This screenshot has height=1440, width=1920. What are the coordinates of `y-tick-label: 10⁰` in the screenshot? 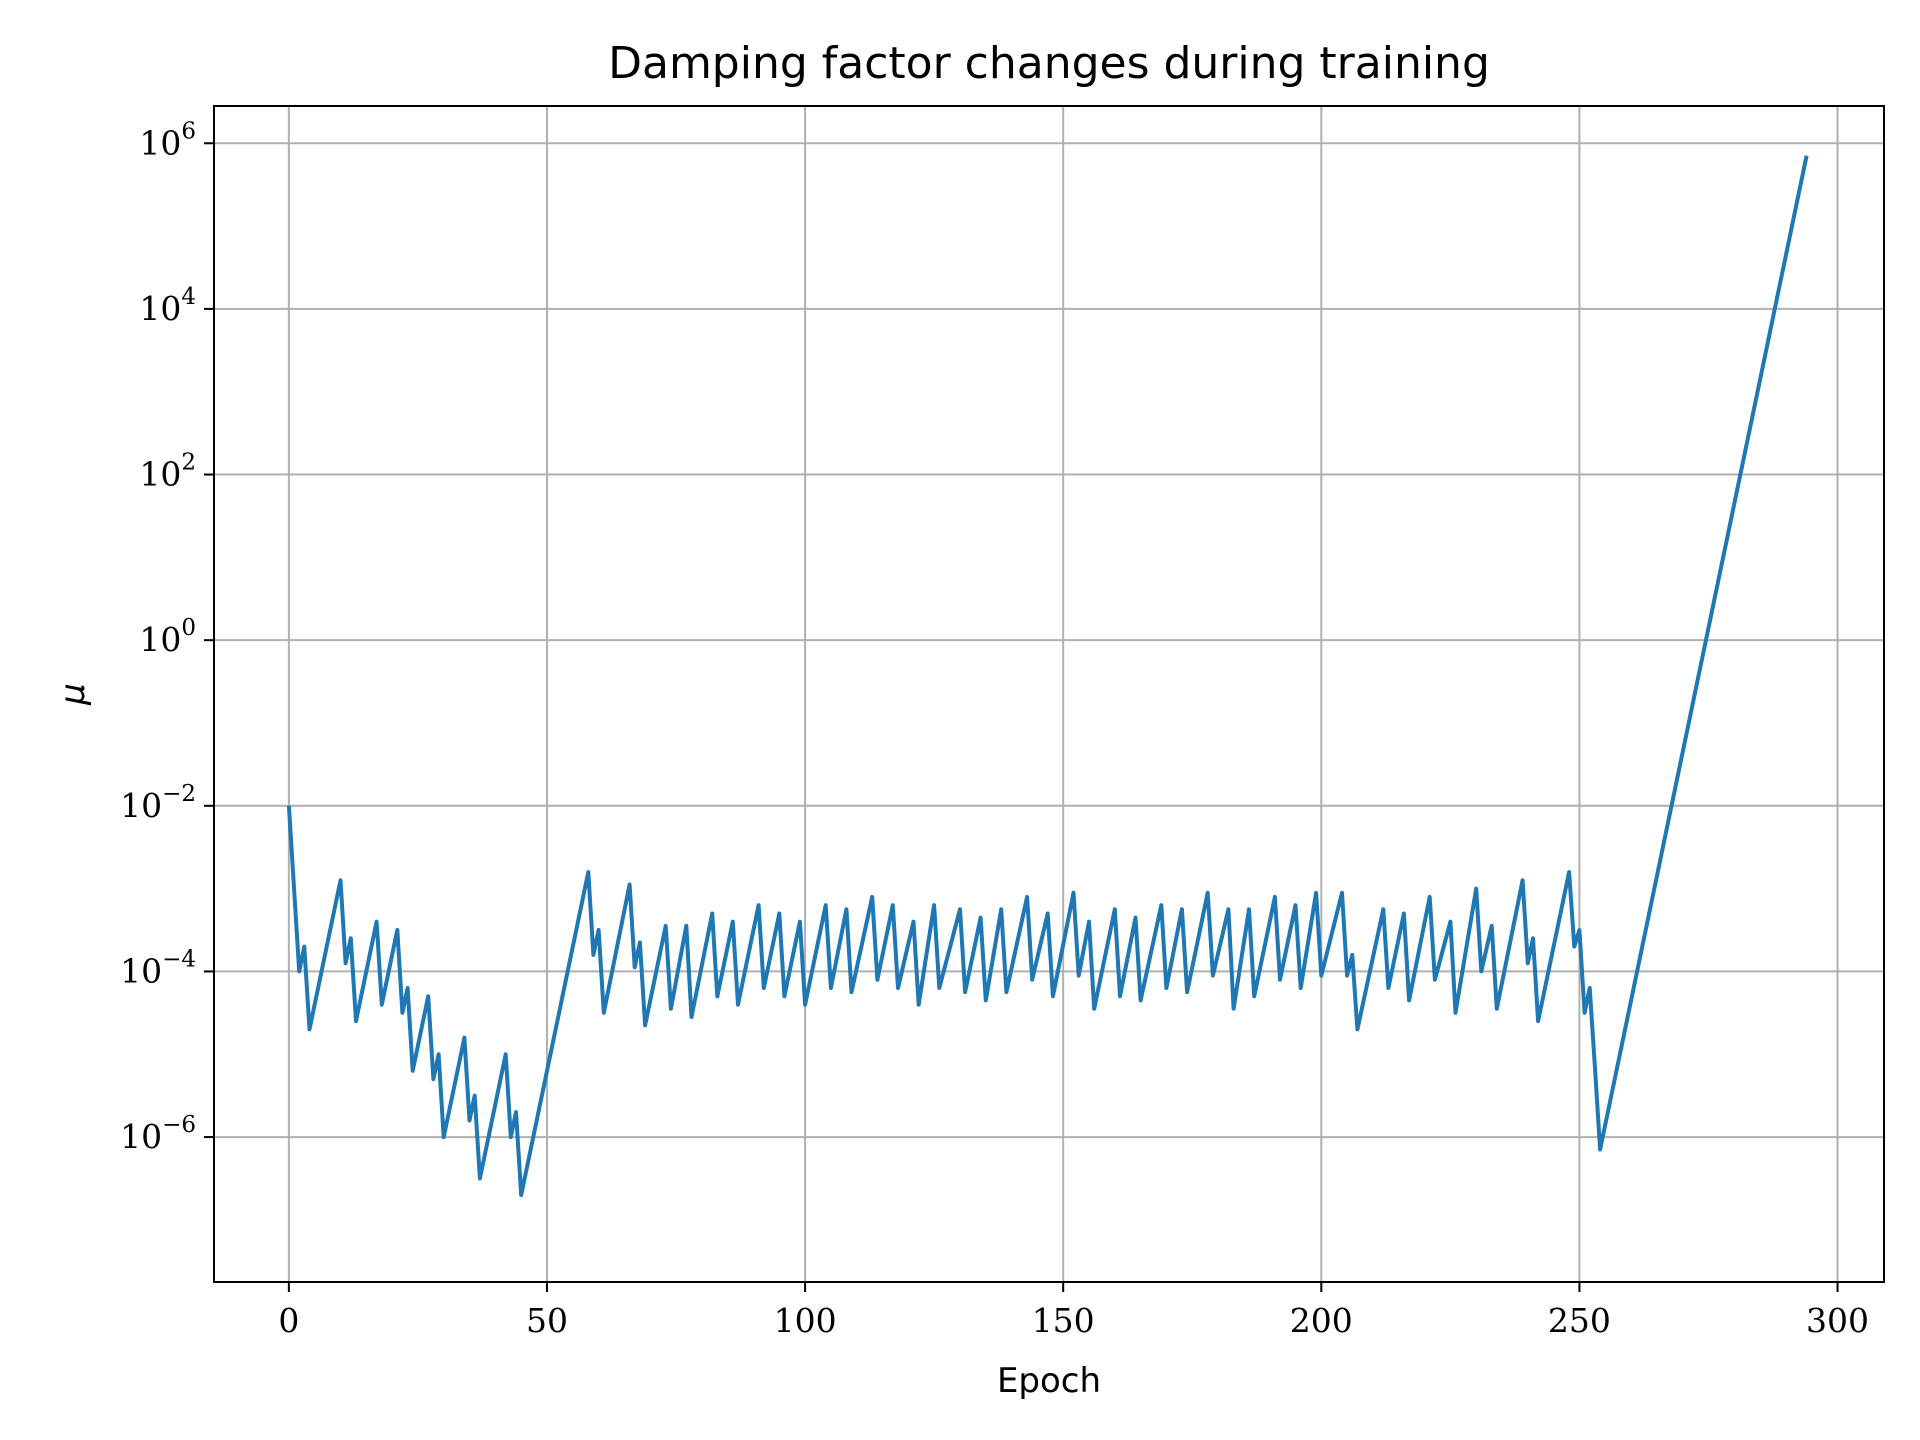 It's located at (167, 637).